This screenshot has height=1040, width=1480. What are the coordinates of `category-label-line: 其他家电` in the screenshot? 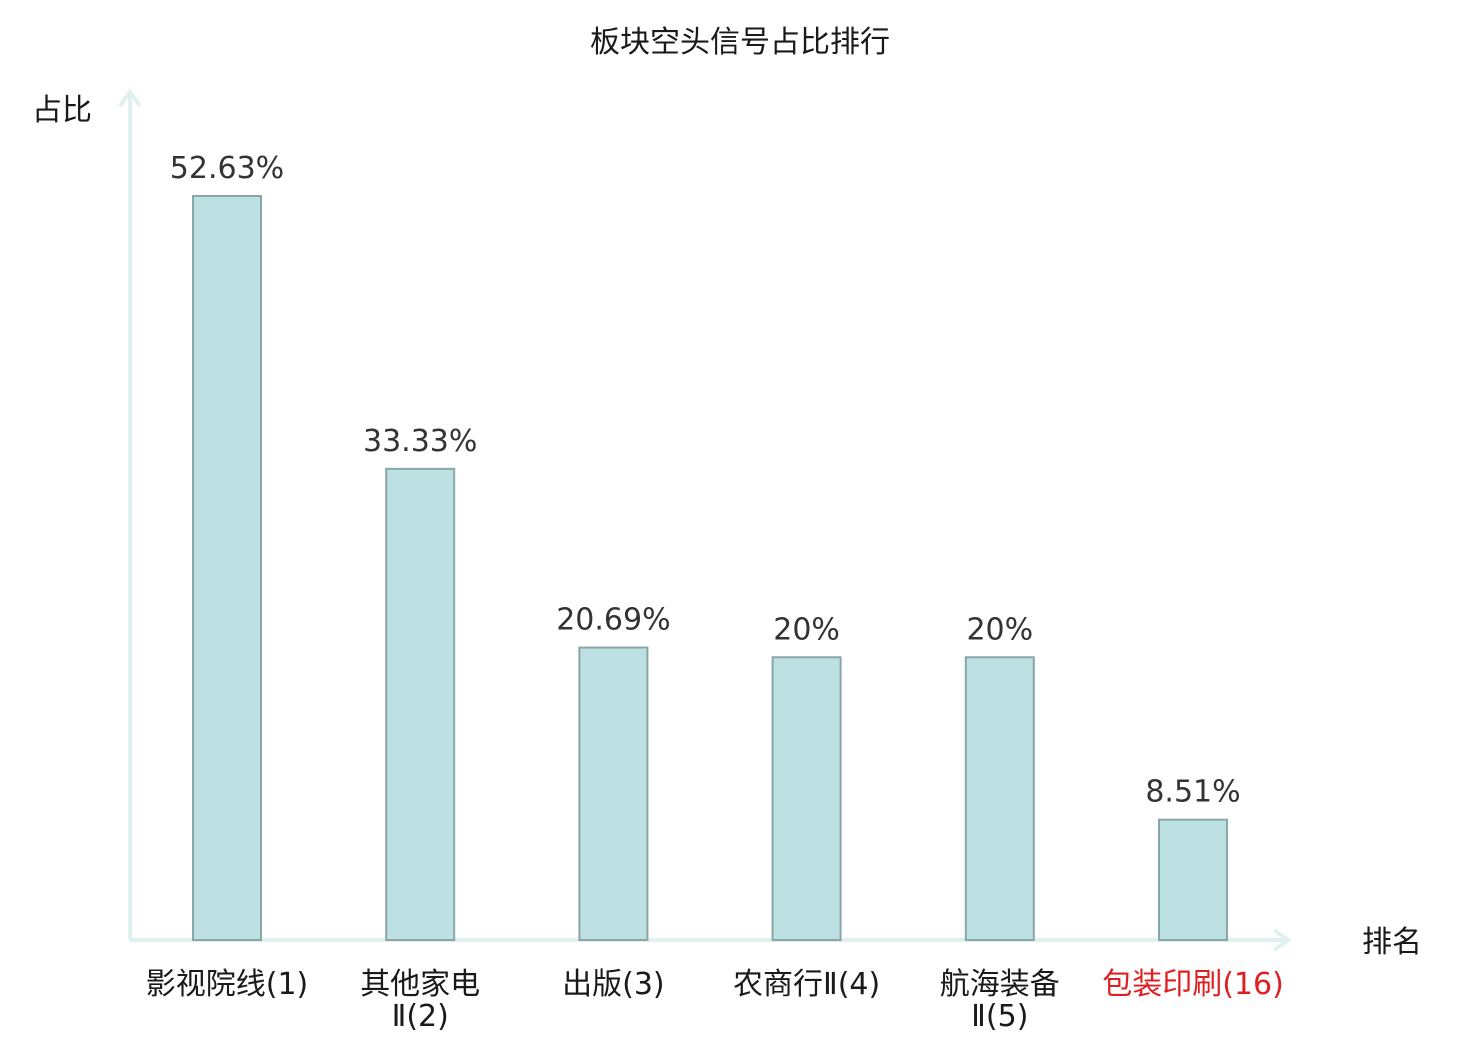 It's located at (420, 984).